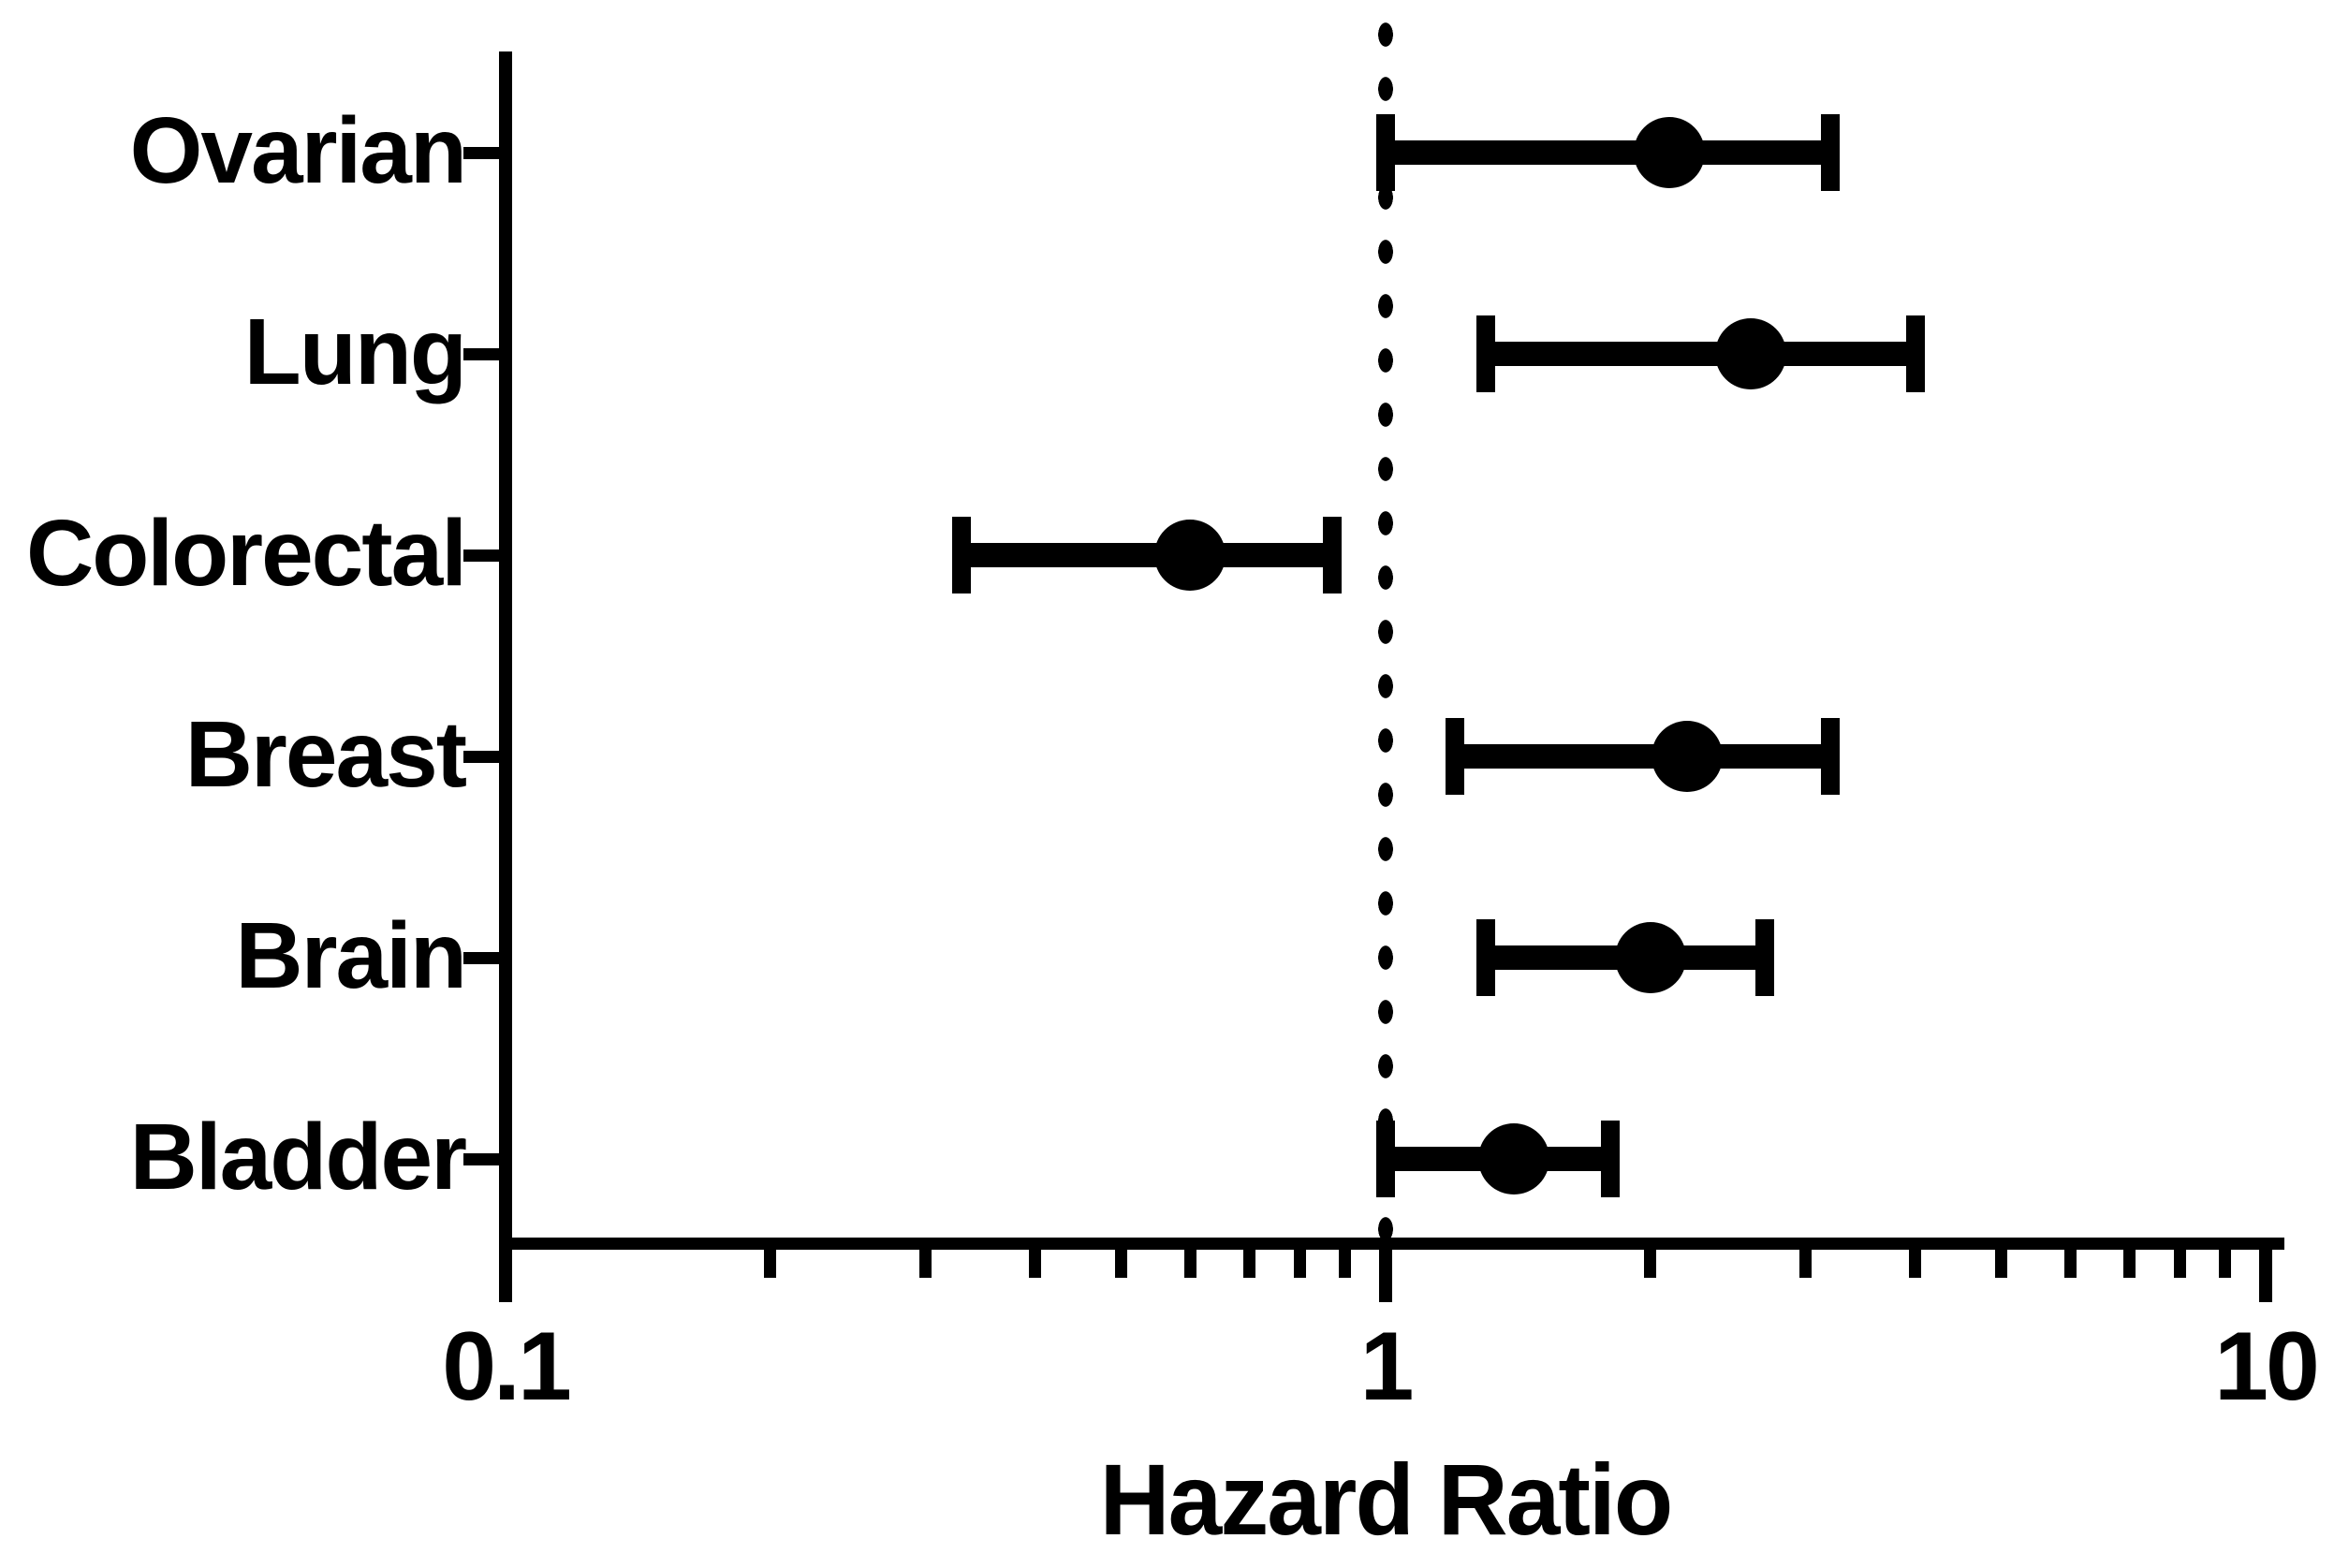 This screenshot has height=1568, width=2334. I want to click on category-label: Bladder, so click(298, 1157).